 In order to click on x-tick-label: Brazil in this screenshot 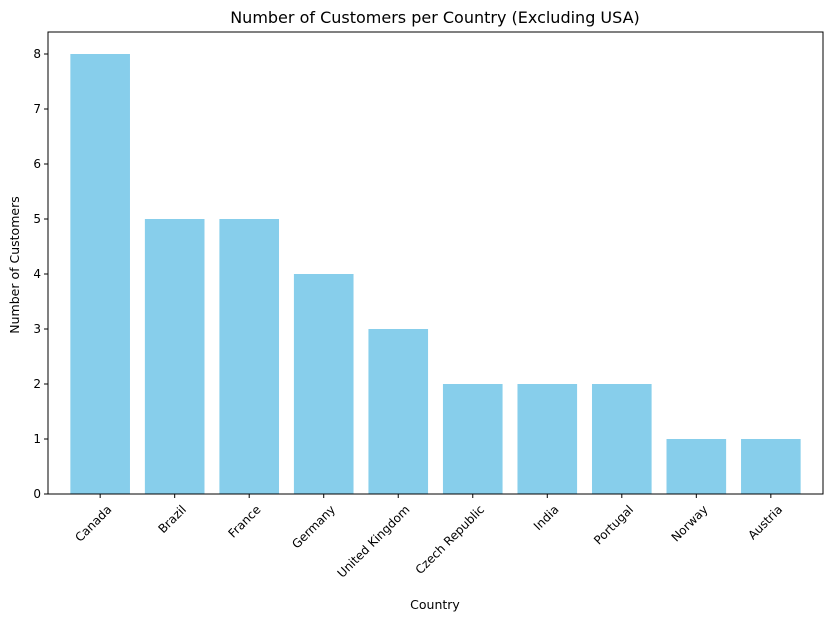, I will do `click(172, 519)`.